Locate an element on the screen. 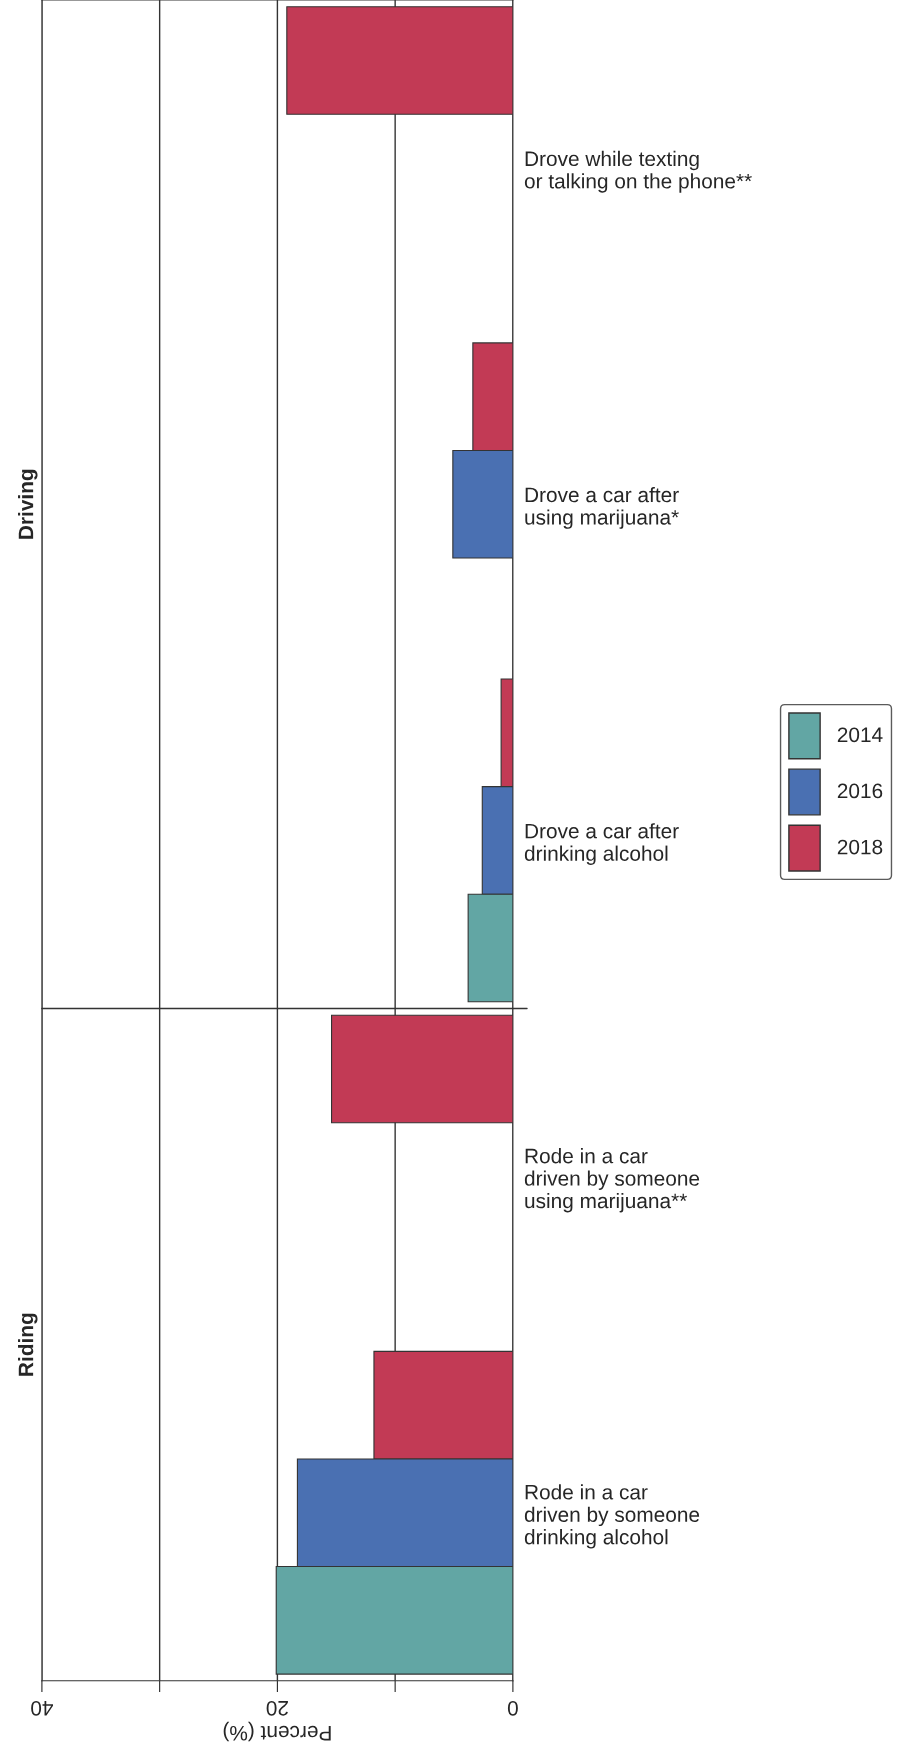 This screenshot has width=911, height=1760. x-tick-label: 40 is located at coordinates (42, 1708).